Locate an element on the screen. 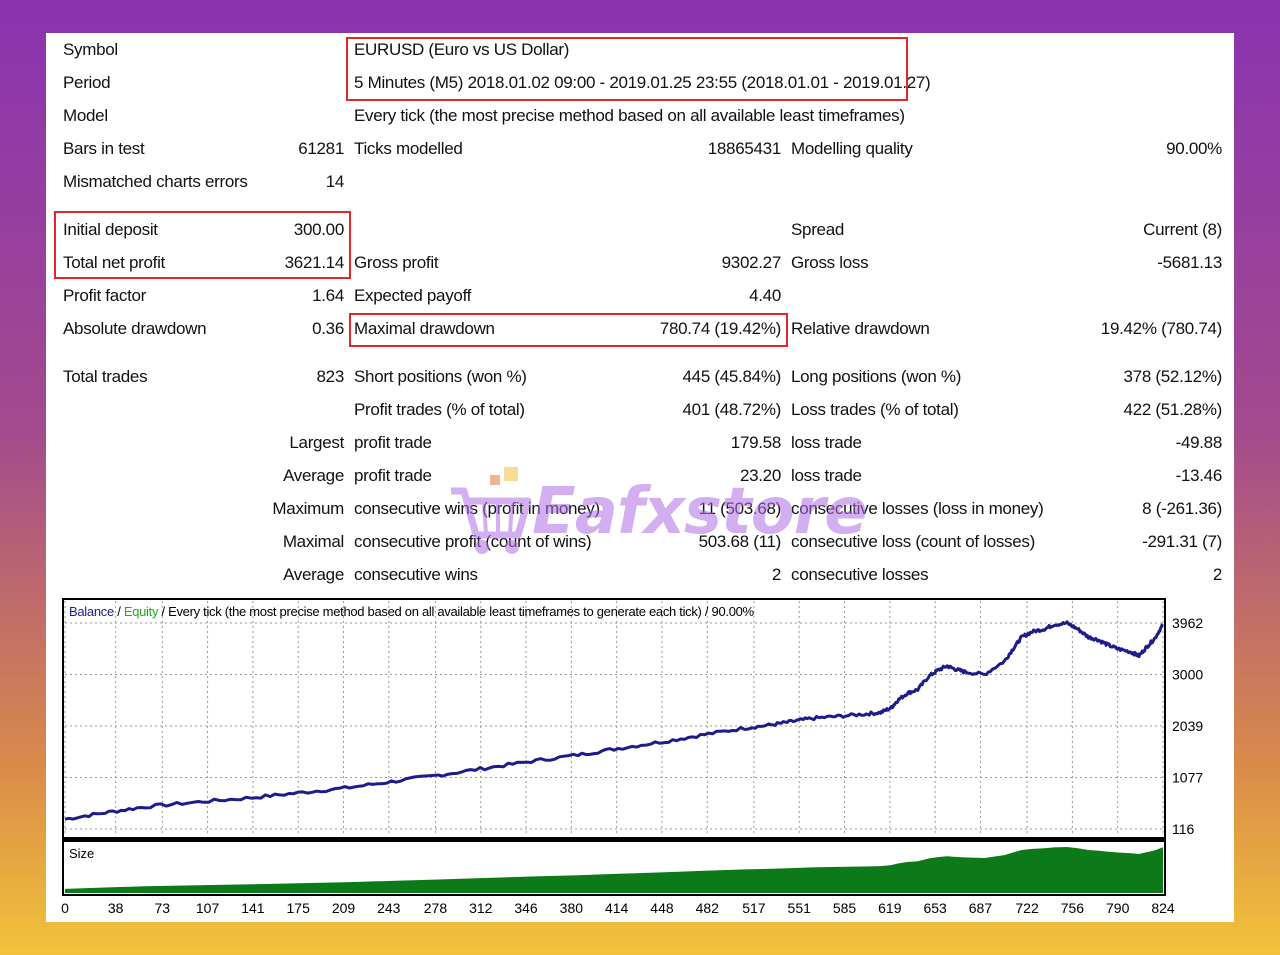 Image resolution: width=1280 pixels, height=955 pixels. avg-cons-losses-value: 2 is located at coordinates (1217, 574).